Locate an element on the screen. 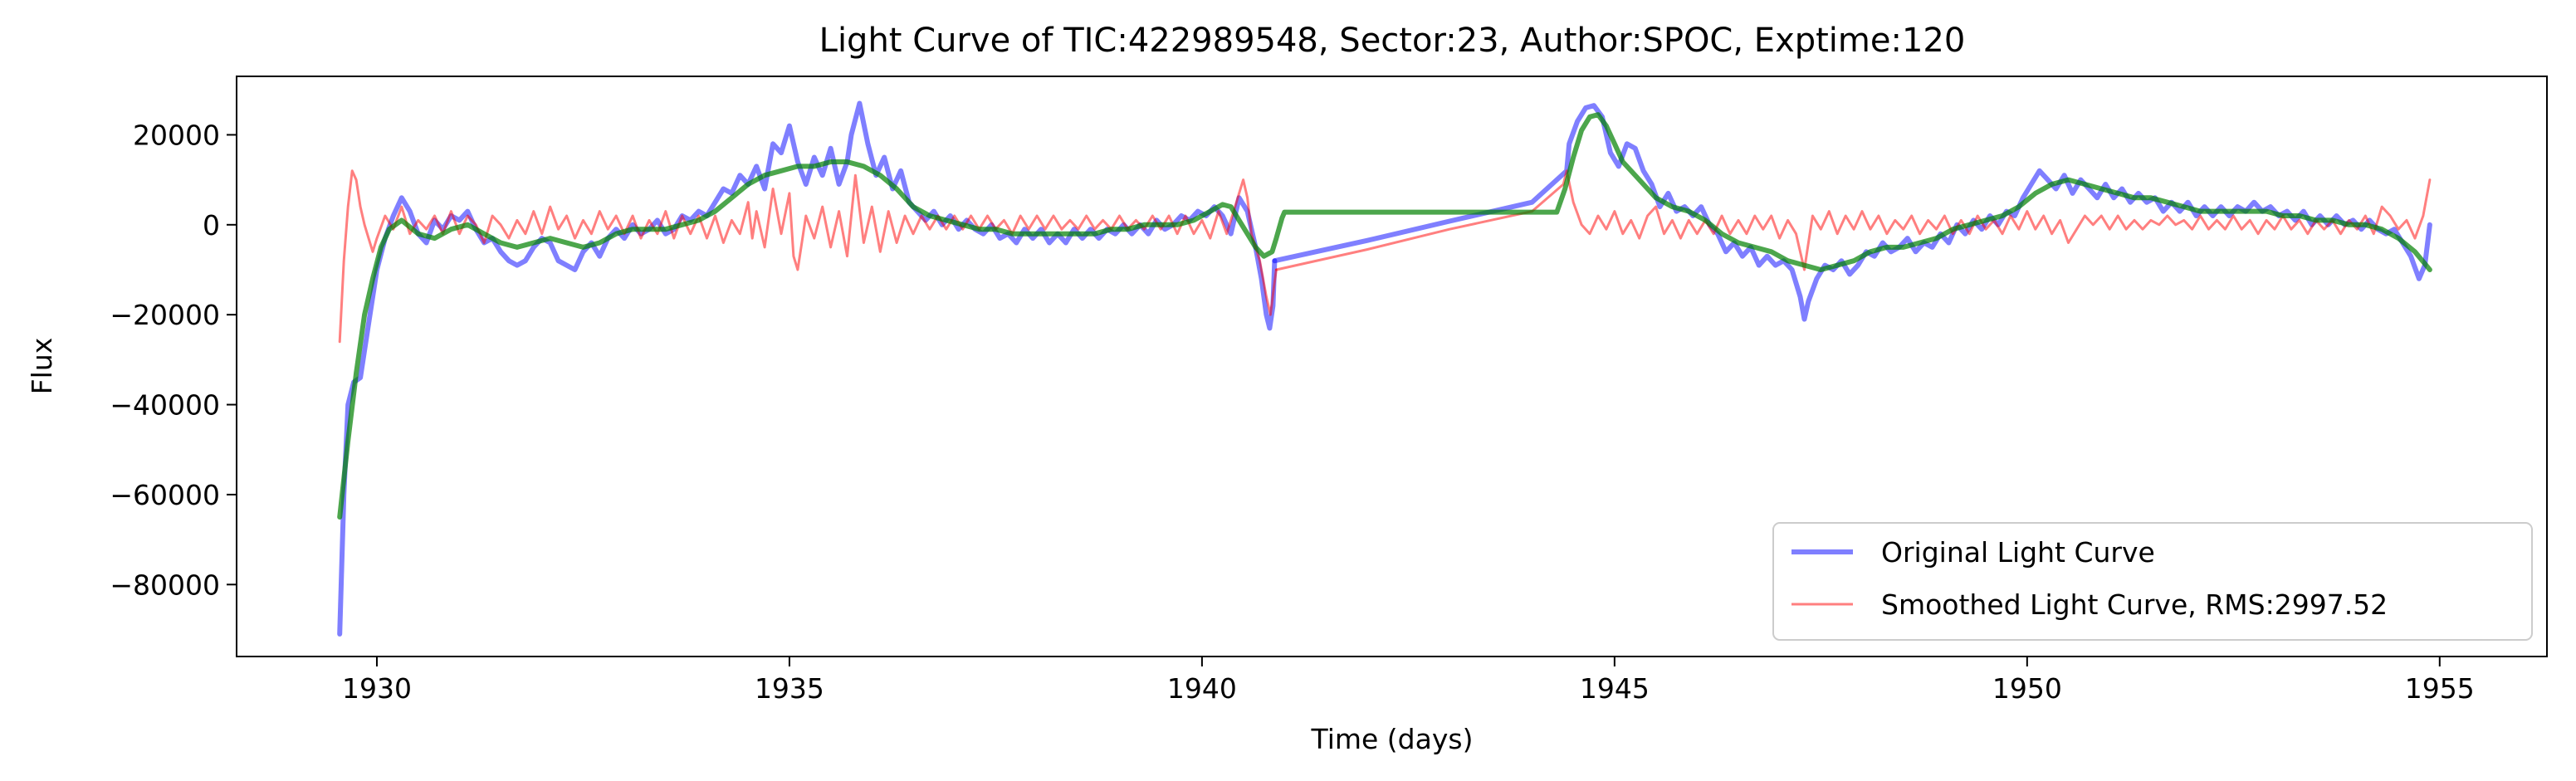 The height and width of the screenshot is (781, 2576). x-tick-label: 1945 is located at coordinates (1615, 688).